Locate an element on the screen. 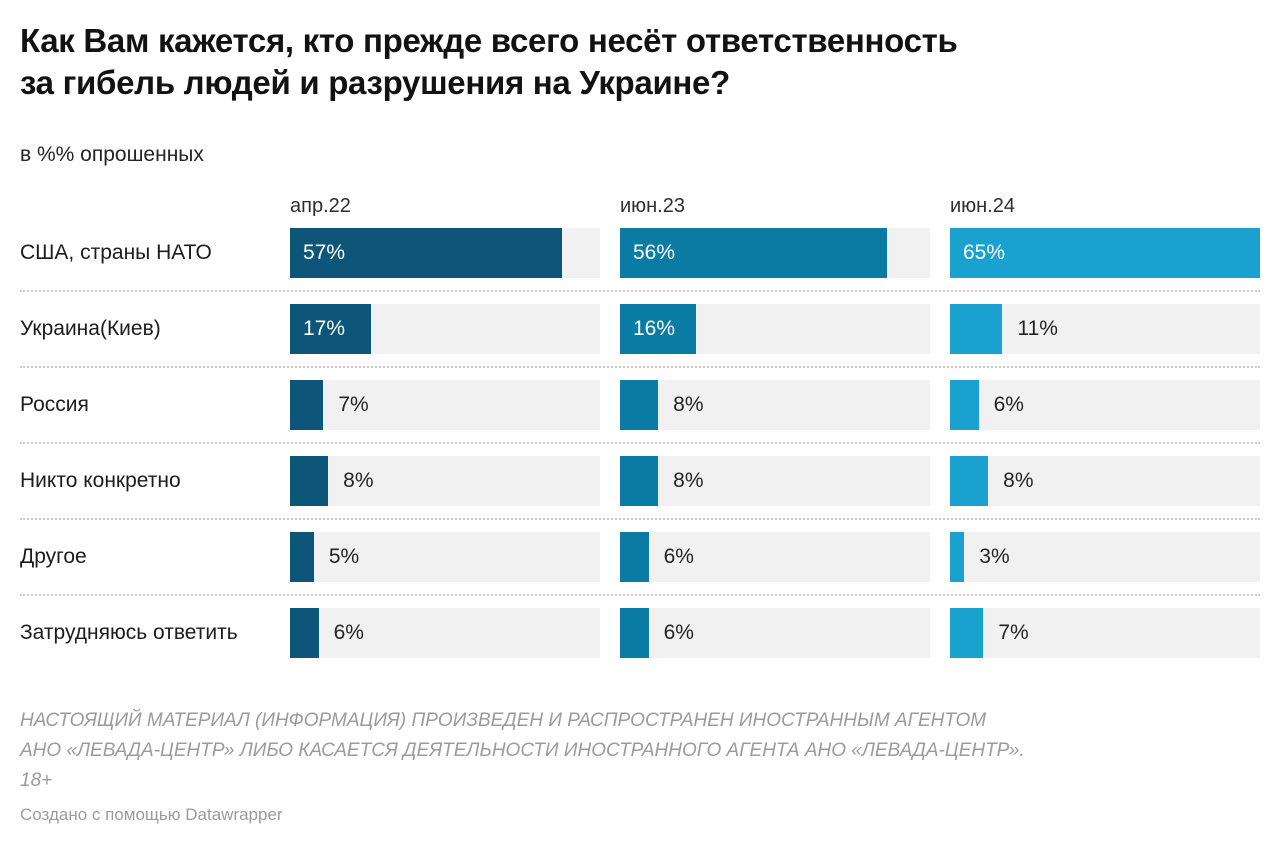  column-header-row: апр.22 июн.23 июн.24 is located at coordinates (640, 206).